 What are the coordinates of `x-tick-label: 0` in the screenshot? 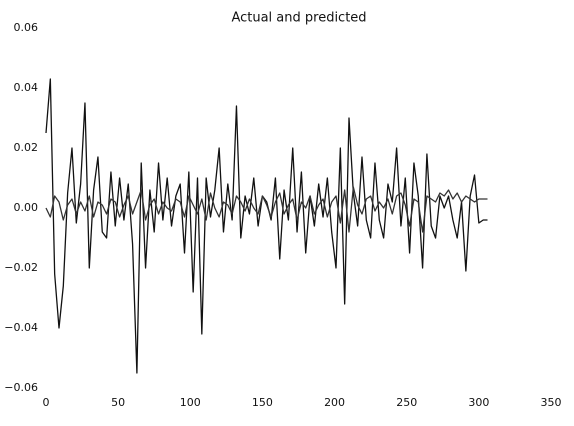 It's located at (46, 402).